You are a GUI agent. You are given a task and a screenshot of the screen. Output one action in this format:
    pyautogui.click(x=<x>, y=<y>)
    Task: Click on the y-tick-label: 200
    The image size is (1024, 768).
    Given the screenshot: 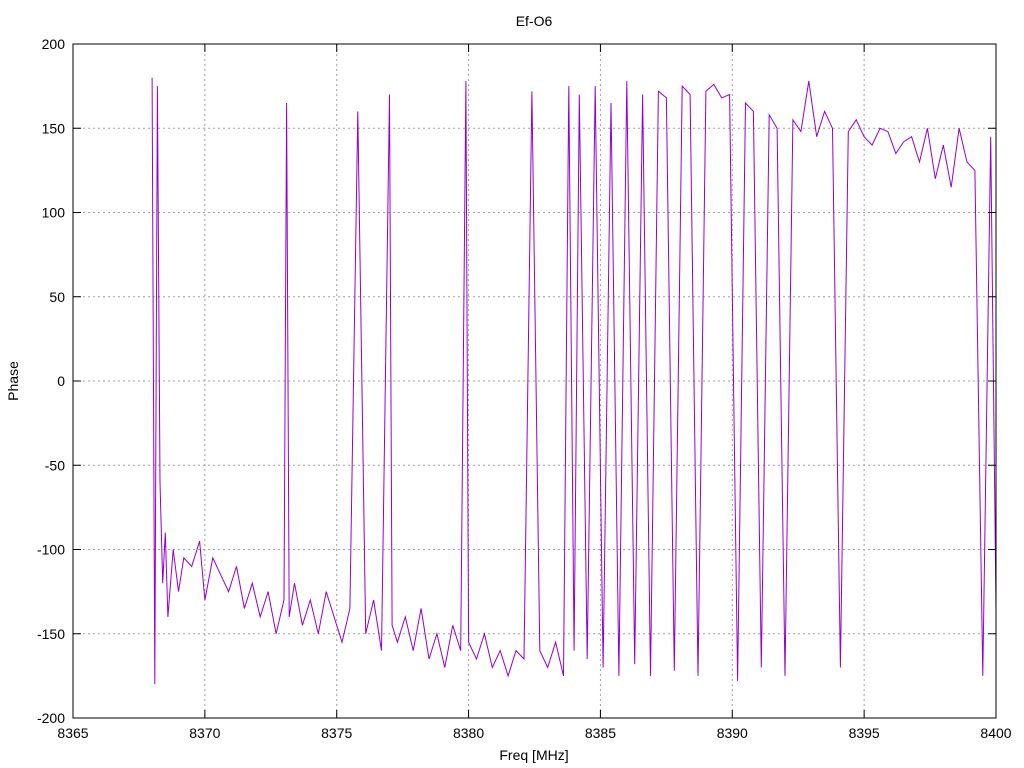 What is the action you would take?
    pyautogui.click(x=54, y=44)
    